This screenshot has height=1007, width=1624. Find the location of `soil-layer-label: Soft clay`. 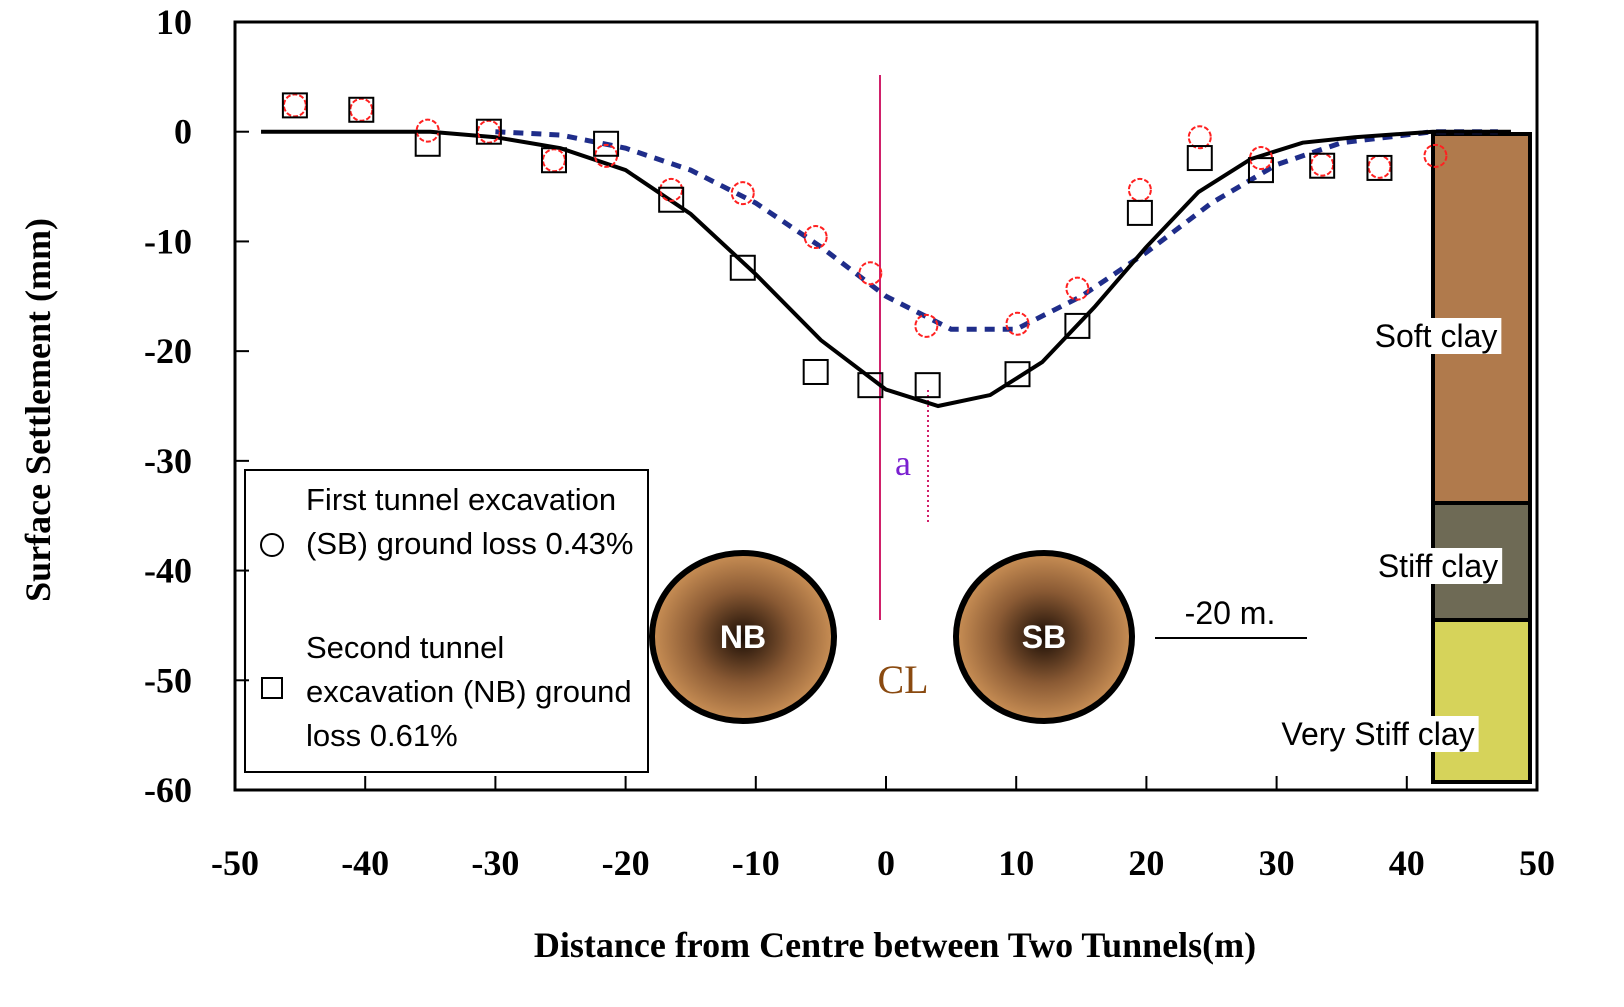

soil-layer-label: Soft clay is located at coordinates (1436, 336).